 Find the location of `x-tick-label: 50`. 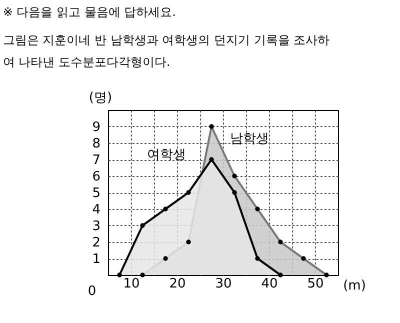

x-tick-label: 50 is located at coordinates (315, 284).